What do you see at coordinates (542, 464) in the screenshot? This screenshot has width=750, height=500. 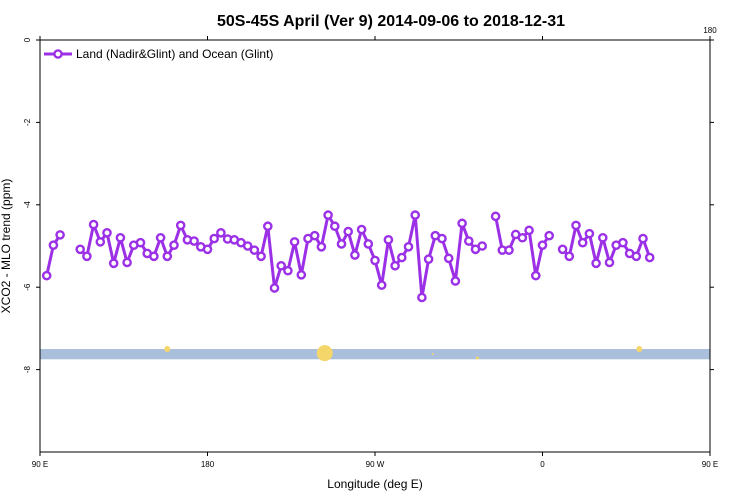 I see `x-tick-label: 0` at bounding box center [542, 464].